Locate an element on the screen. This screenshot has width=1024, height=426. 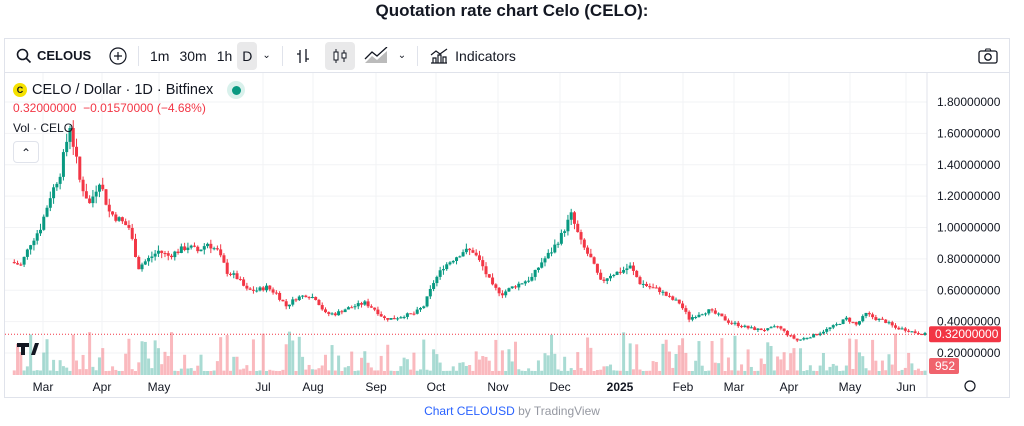
x-tick-label: May is located at coordinates (159, 387).